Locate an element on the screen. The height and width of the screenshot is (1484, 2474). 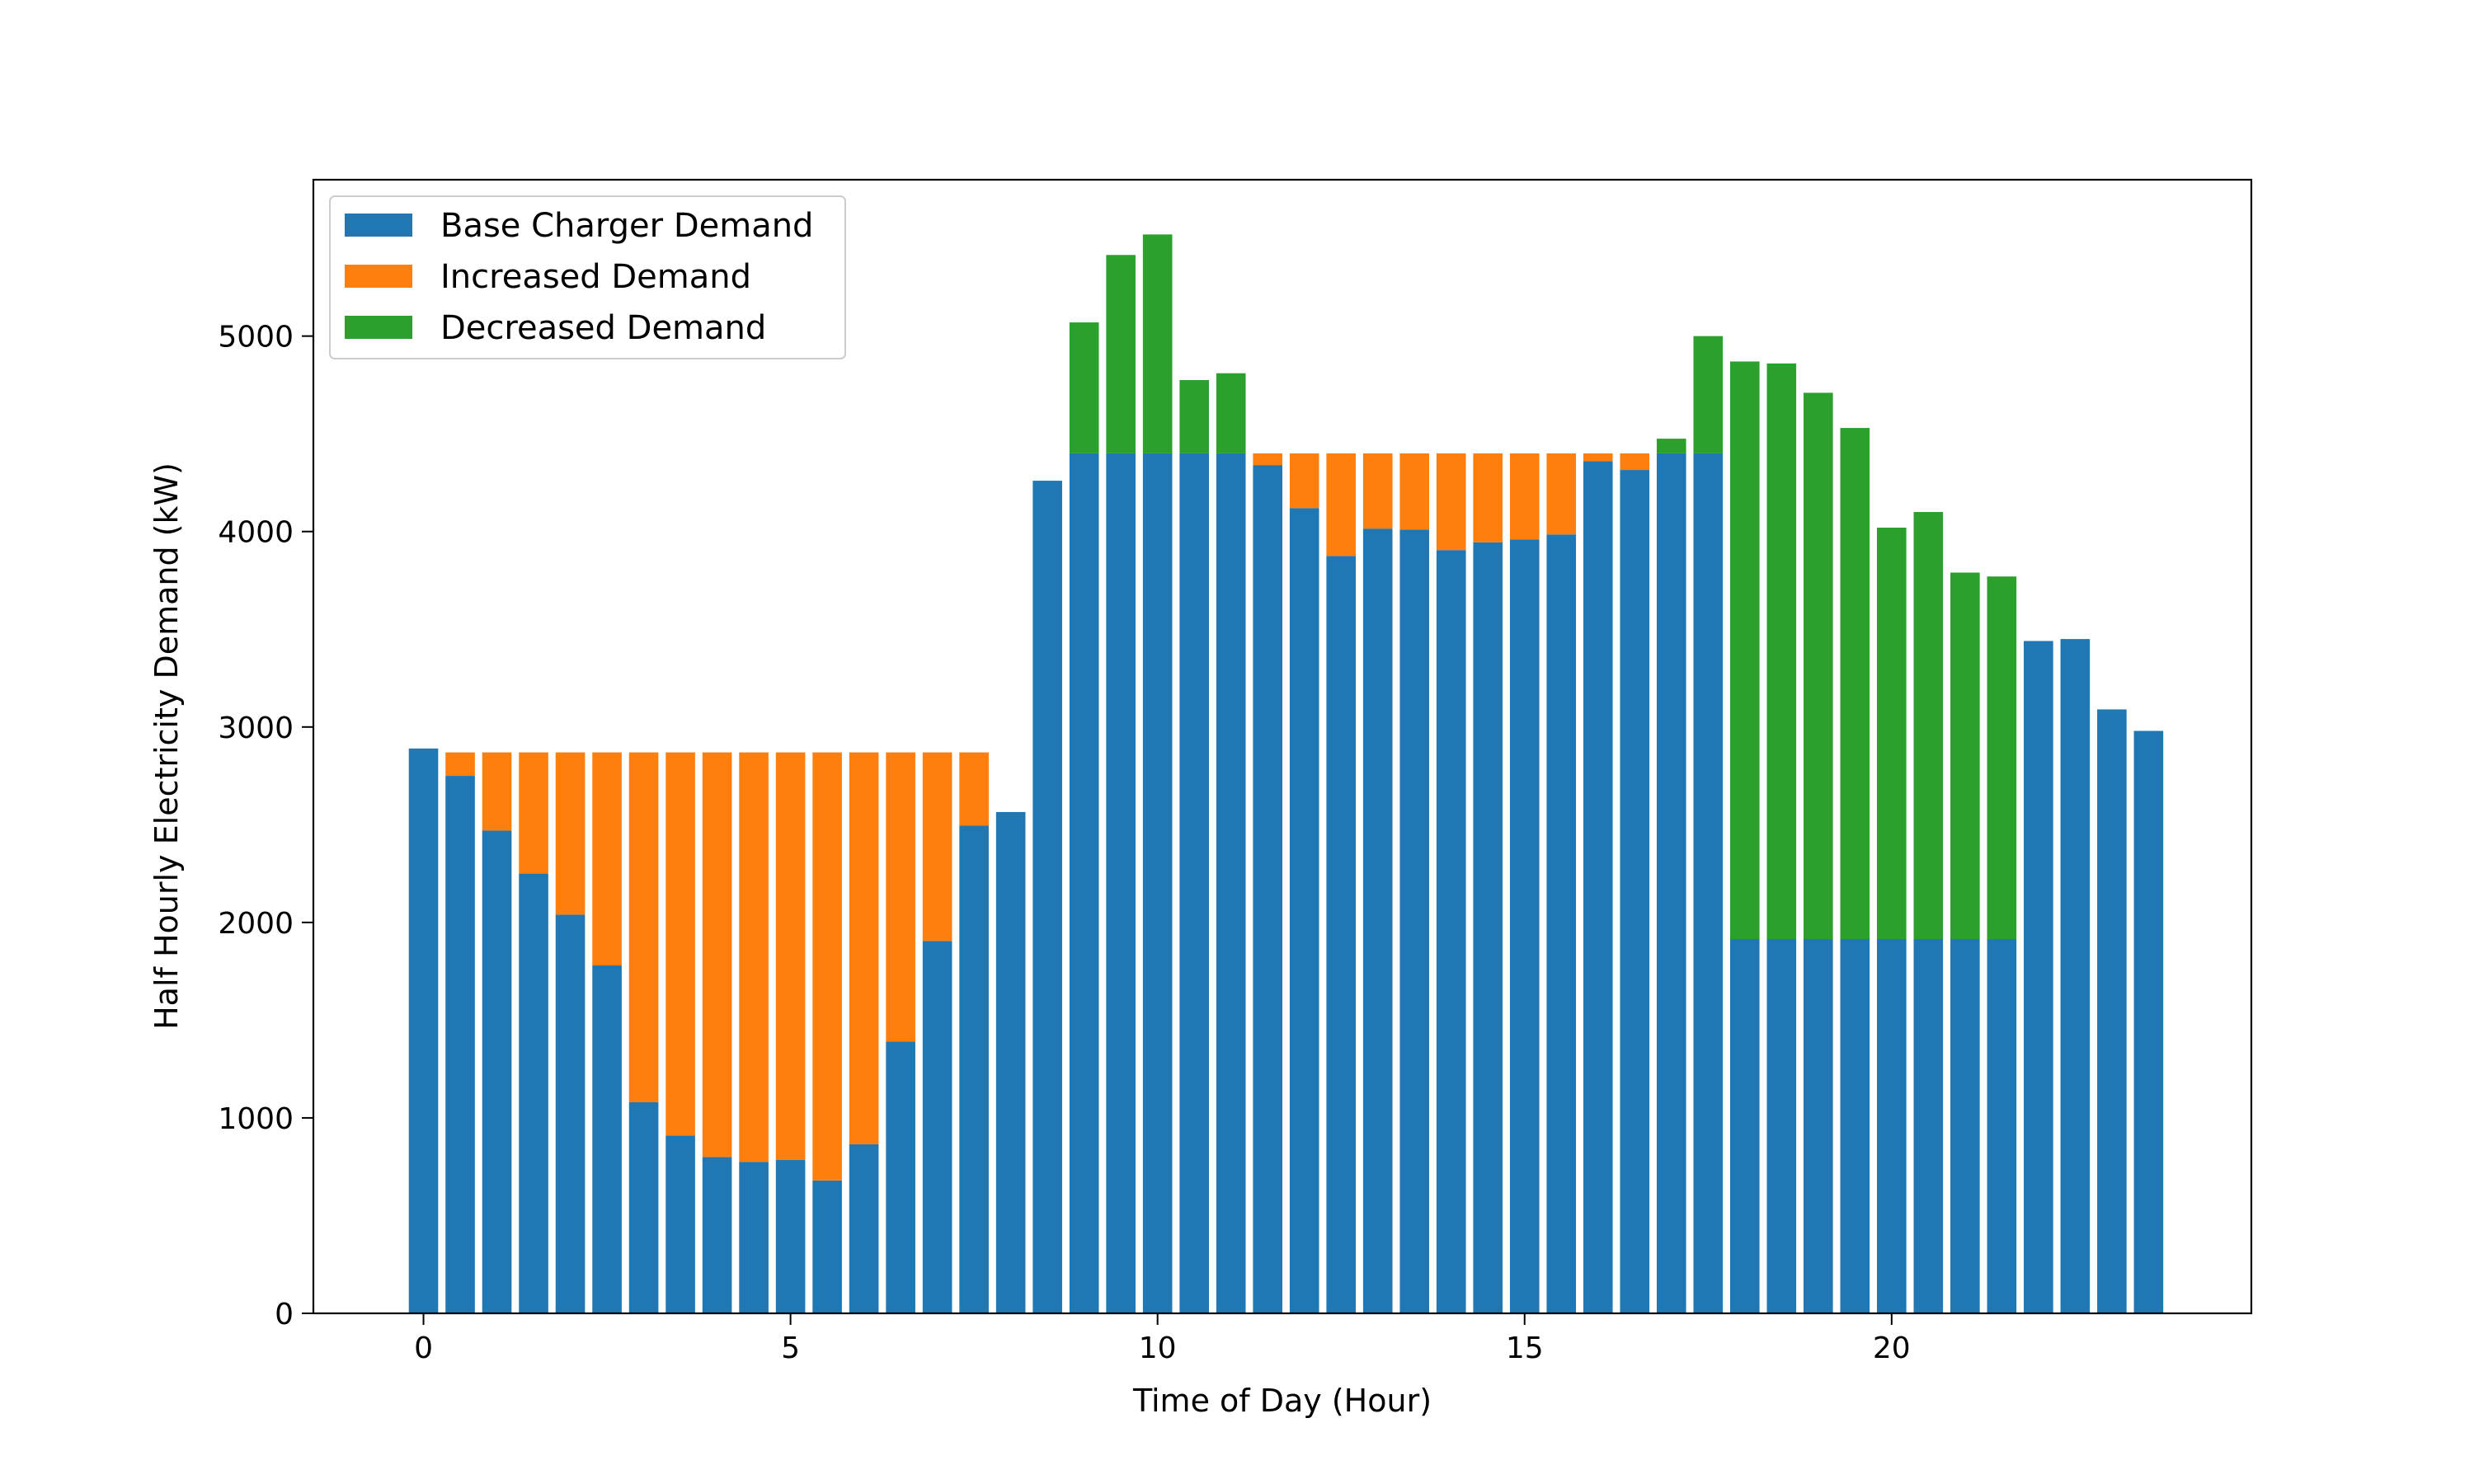
legend-swatch-increased-demand is located at coordinates (378, 276).